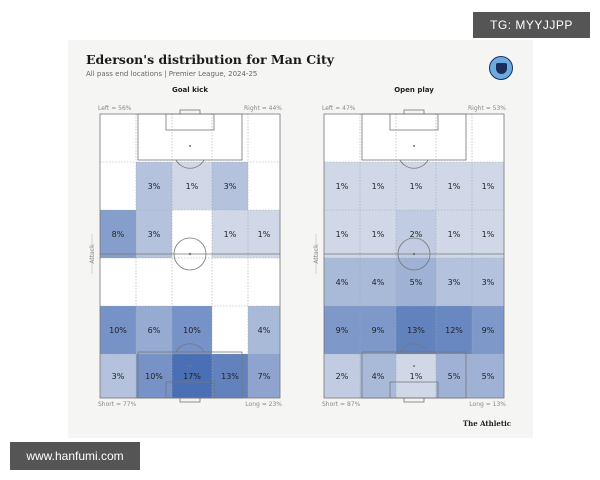 Image resolution: width=600 pixels, height=480 pixels. I want to click on cell-value-label: 8%, so click(118, 234).